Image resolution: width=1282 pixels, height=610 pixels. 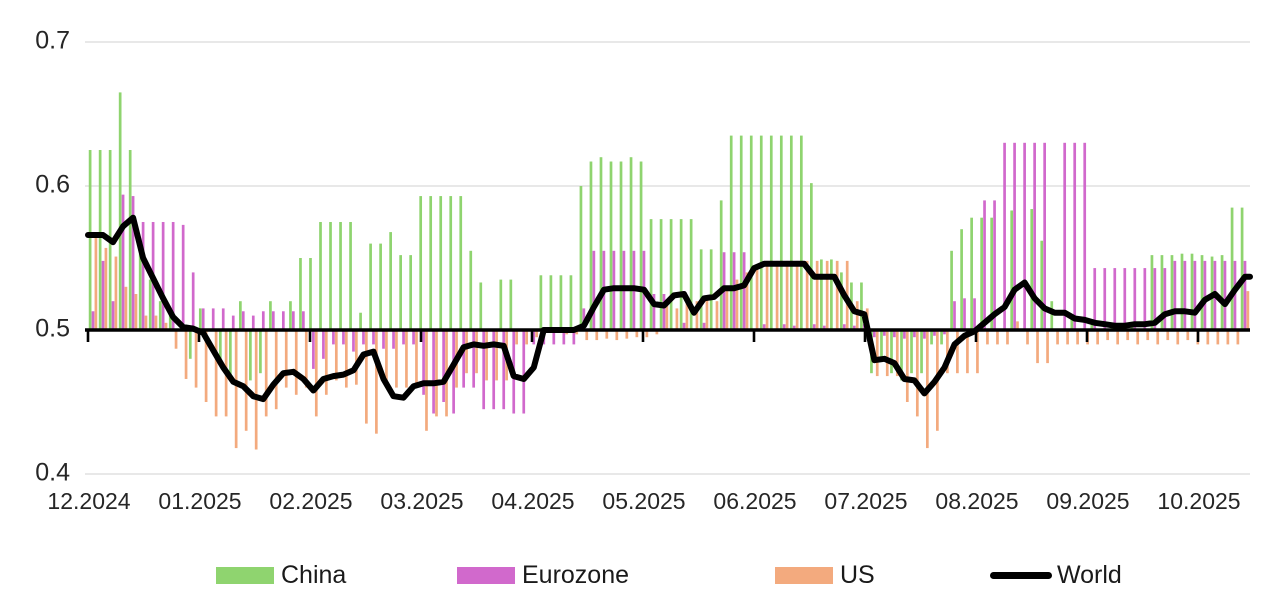 What do you see at coordinates (1088, 501) in the screenshot?
I see `x-axis-tick-label: 09.2025` at bounding box center [1088, 501].